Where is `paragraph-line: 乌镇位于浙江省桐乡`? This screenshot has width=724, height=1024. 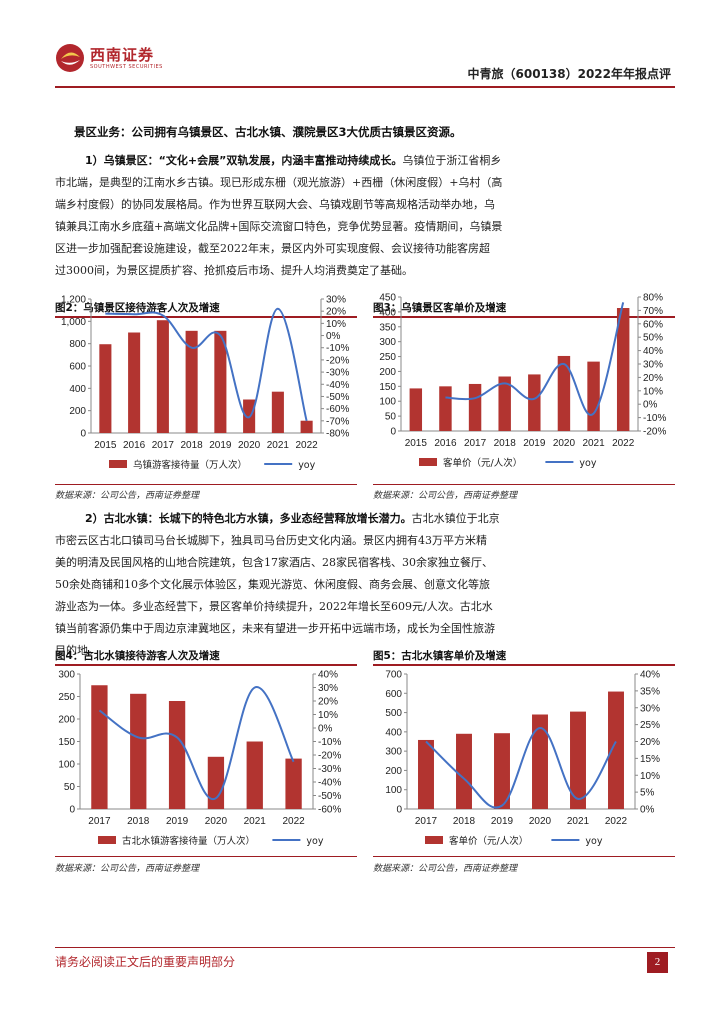
paragraph-line: 乌镇位于浙江省桐乡 is located at coordinates (452, 160).